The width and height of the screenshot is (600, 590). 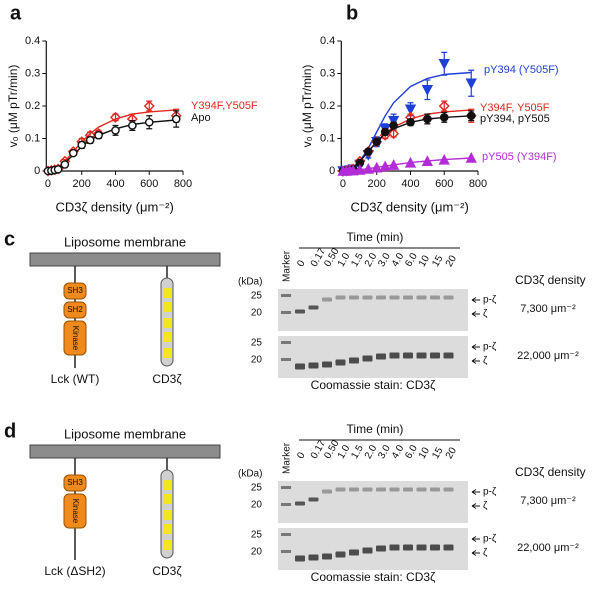 What do you see at coordinates (37, 171) in the screenshot?
I see `y-tick-label: 0` at bounding box center [37, 171].